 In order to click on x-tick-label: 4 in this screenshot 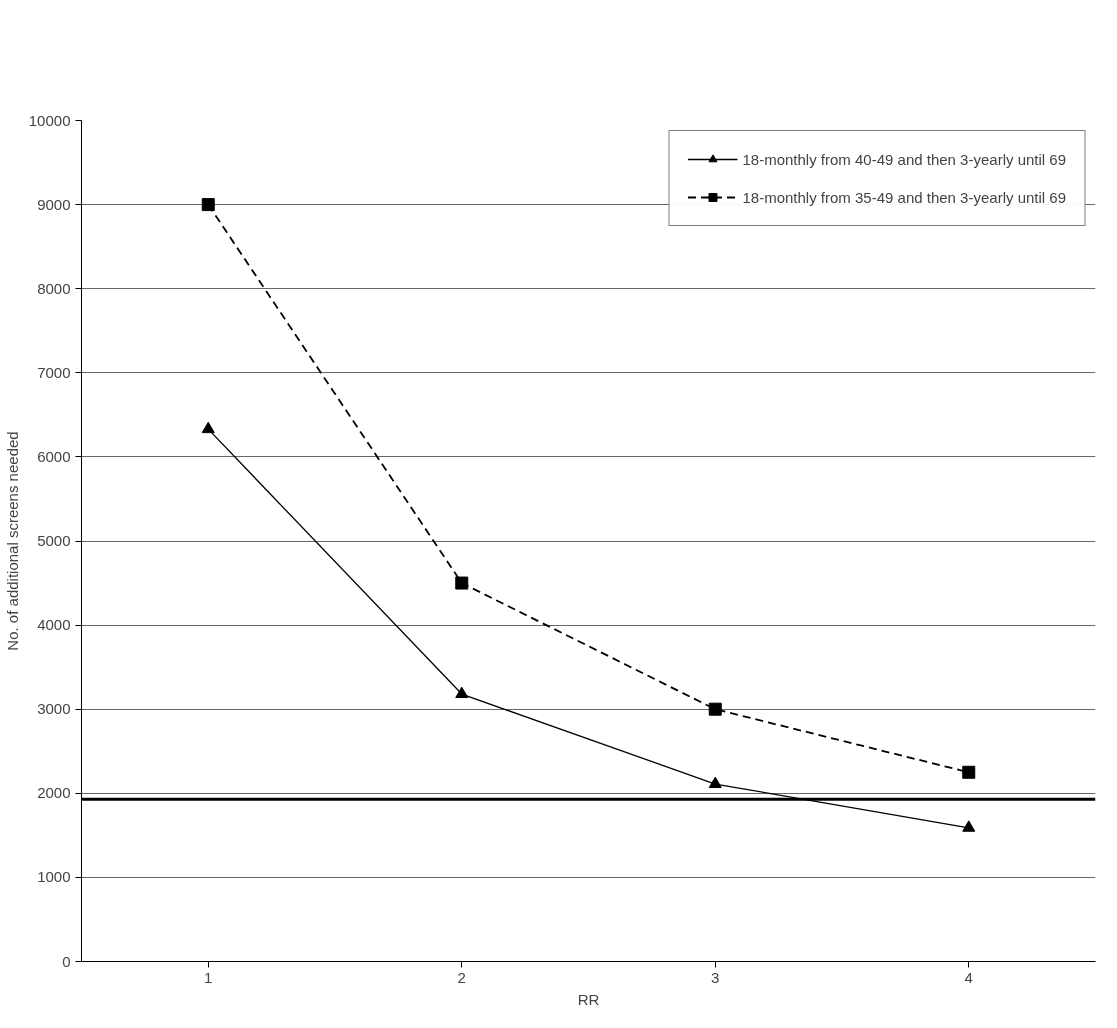, I will do `click(968, 977)`.